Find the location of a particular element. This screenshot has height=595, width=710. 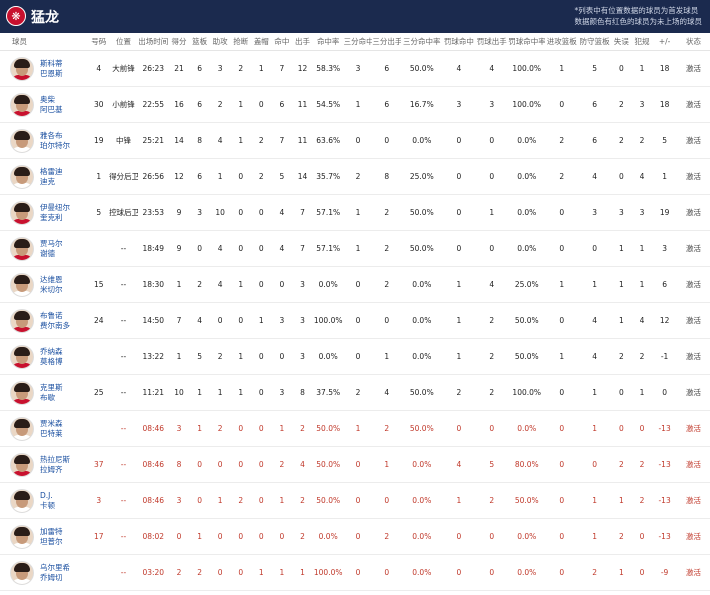

cell-number is located at coordinates (99, 356).